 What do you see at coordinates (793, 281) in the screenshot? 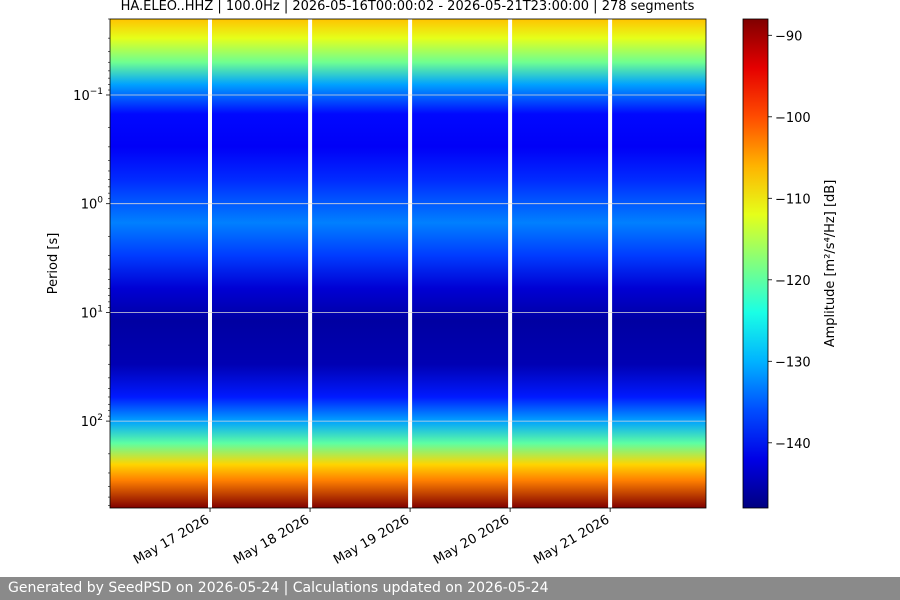
I see `colorbar-tick-label: −120` at bounding box center [793, 281].